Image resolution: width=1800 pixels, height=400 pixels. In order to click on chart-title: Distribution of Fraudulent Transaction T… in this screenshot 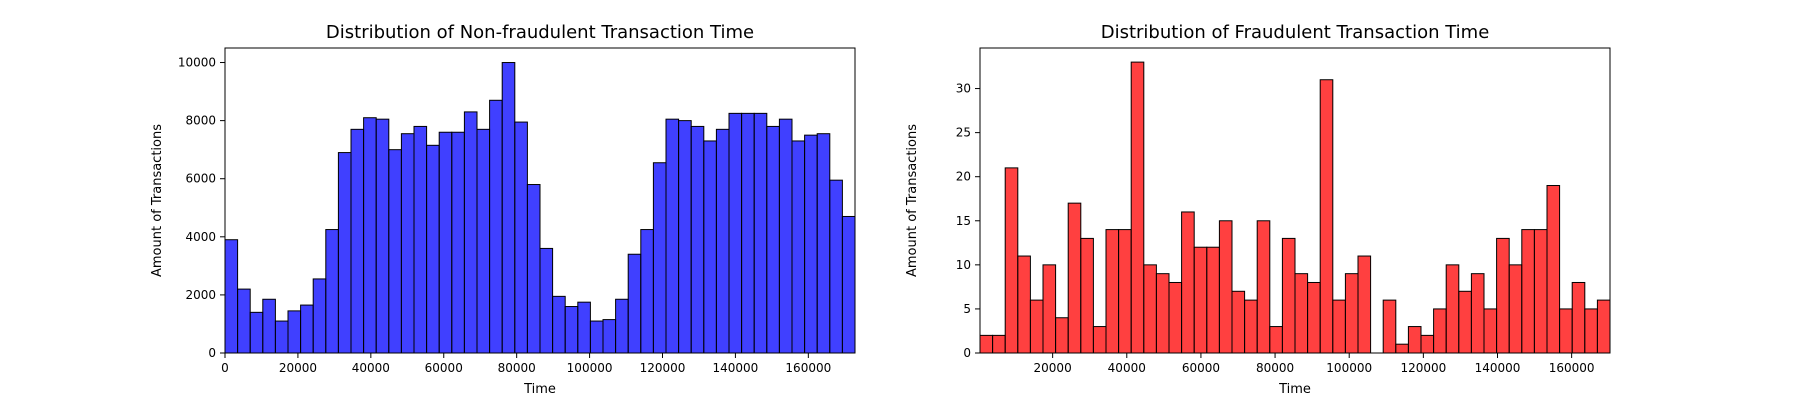, I will do `click(1295, 32)`.